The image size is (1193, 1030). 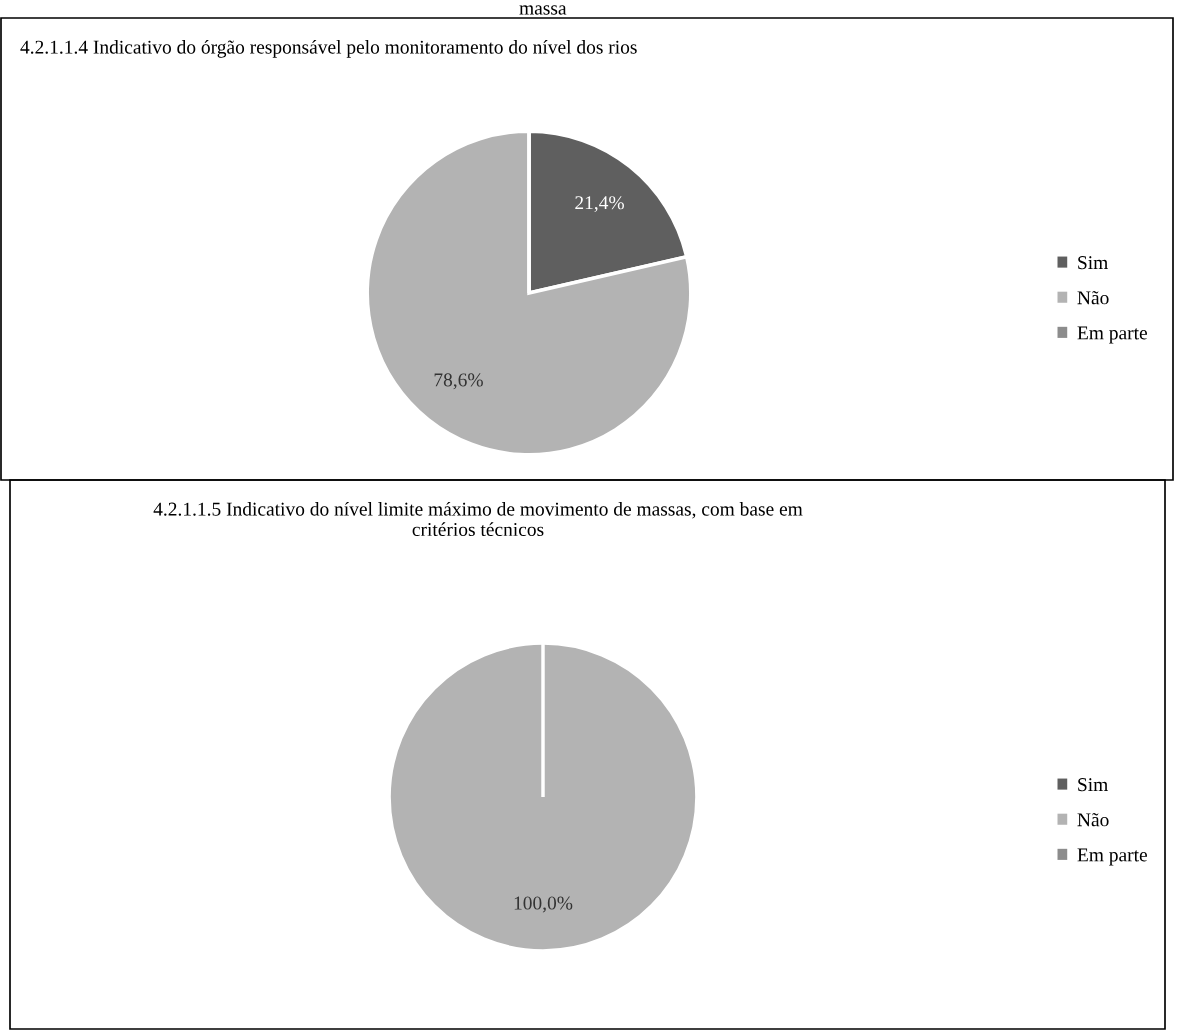 I want to click on text: massa, so click(x=543, y=10).